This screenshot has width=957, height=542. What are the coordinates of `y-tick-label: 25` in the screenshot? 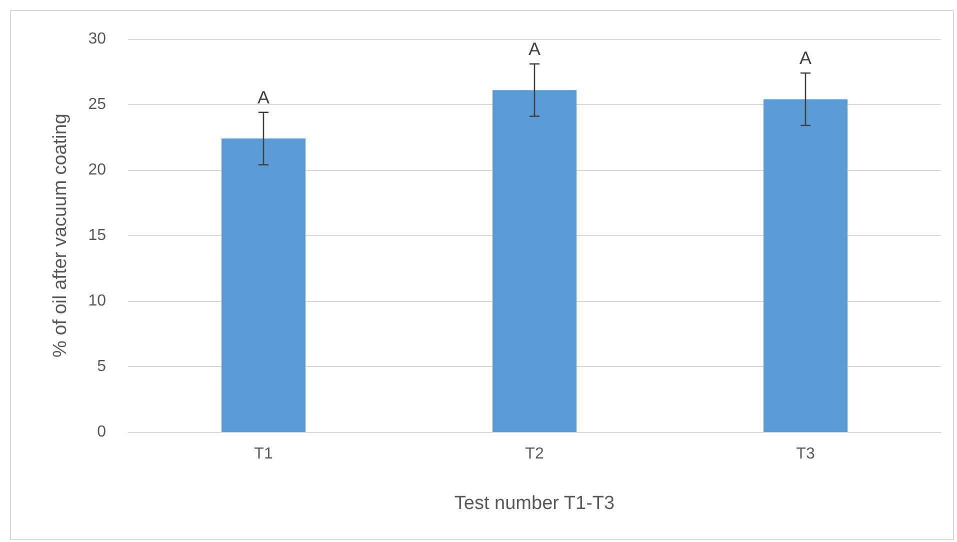 It's located at (97, 104).